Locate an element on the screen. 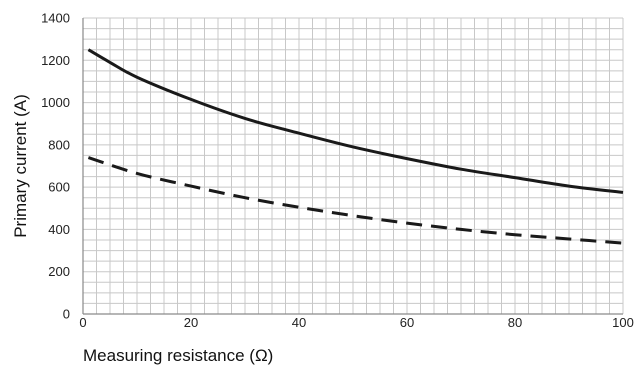 The width and height of the screenshot is (637, 367). y-tick-label: 200 is located at coordinates (59, 271).